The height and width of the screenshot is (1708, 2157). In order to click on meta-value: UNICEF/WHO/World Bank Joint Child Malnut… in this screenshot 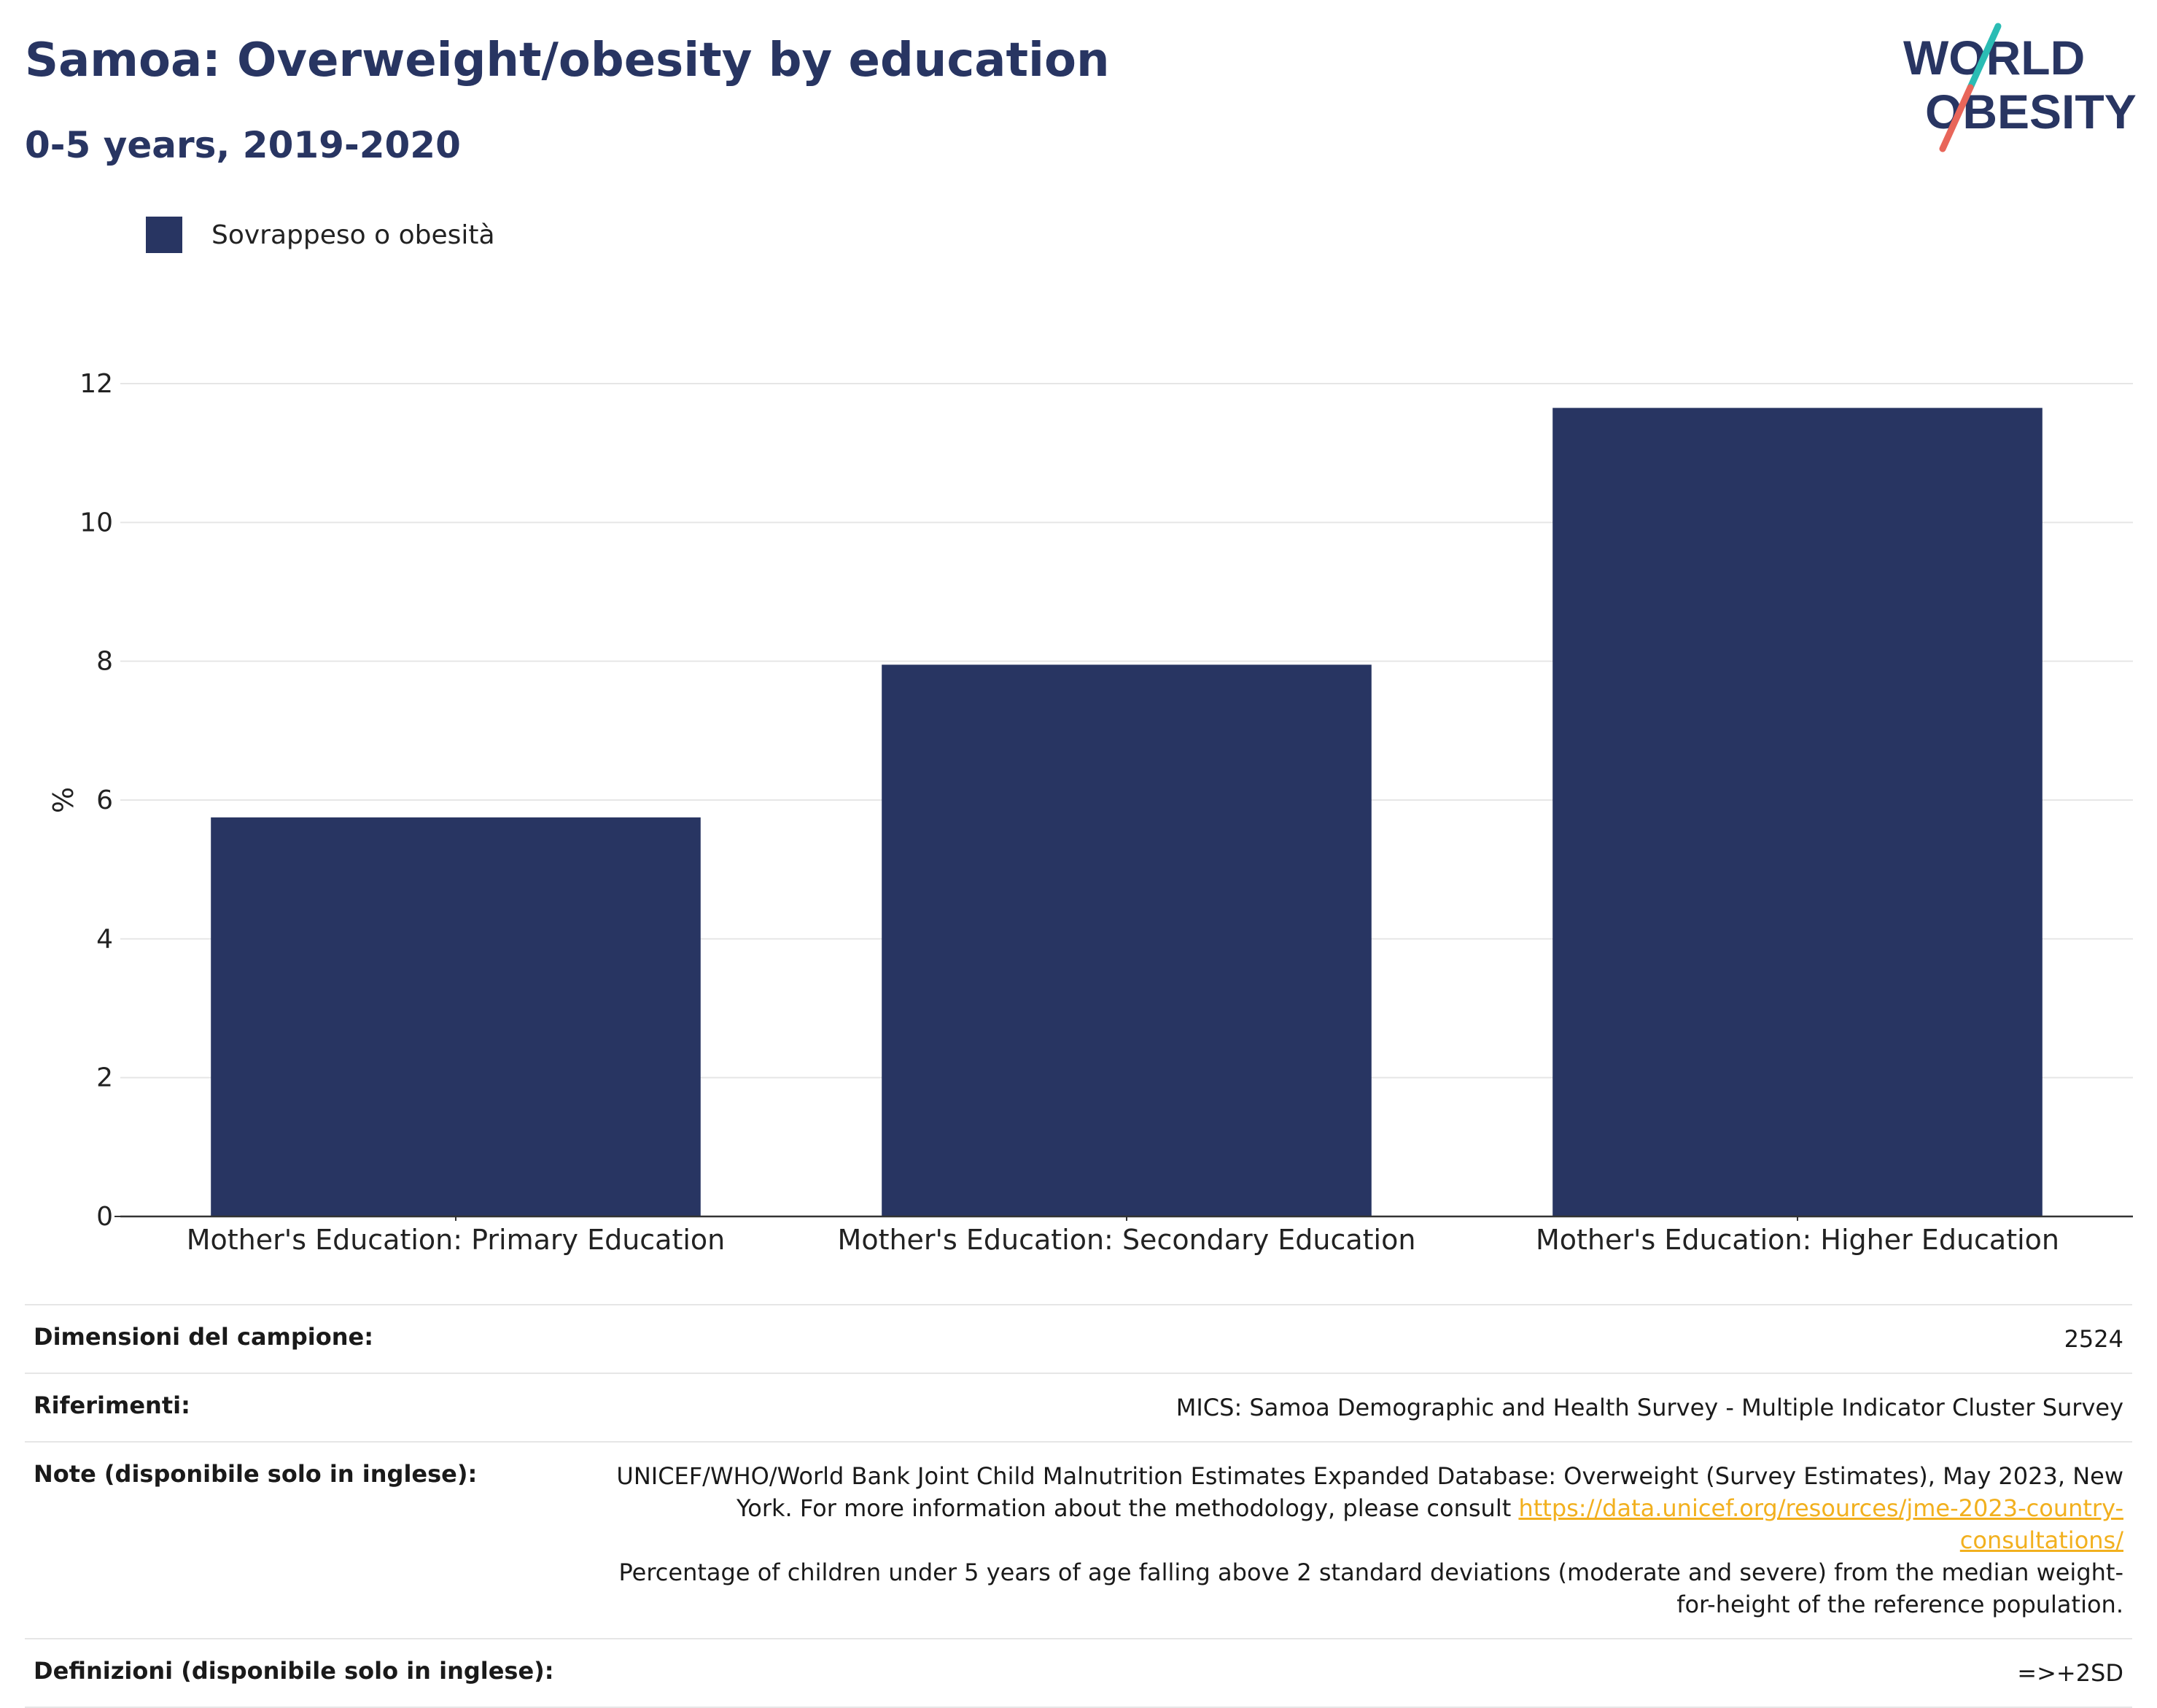, I will do `click(1364, 1540)`.